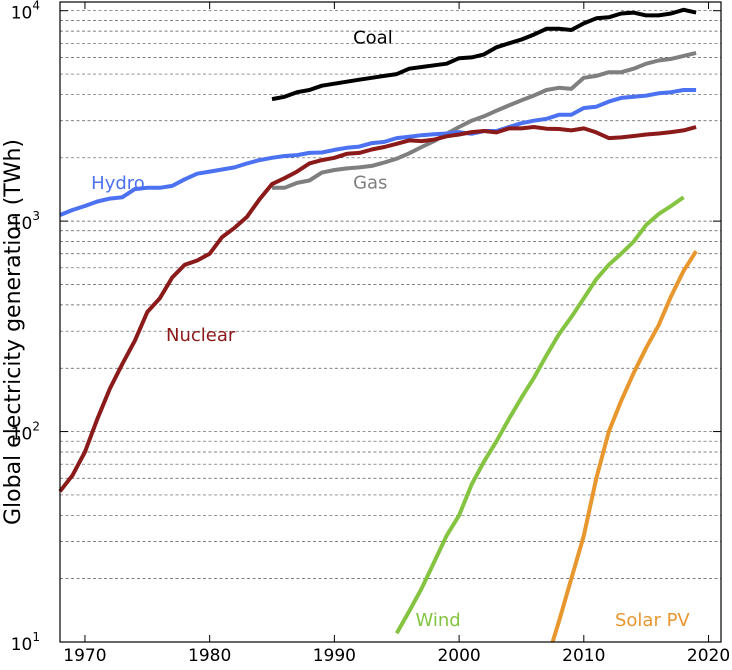 Image resolution: width=732 pixels, height=670 pixels. I want to click on y-tick-label: 10⁴, so click(25, 12).